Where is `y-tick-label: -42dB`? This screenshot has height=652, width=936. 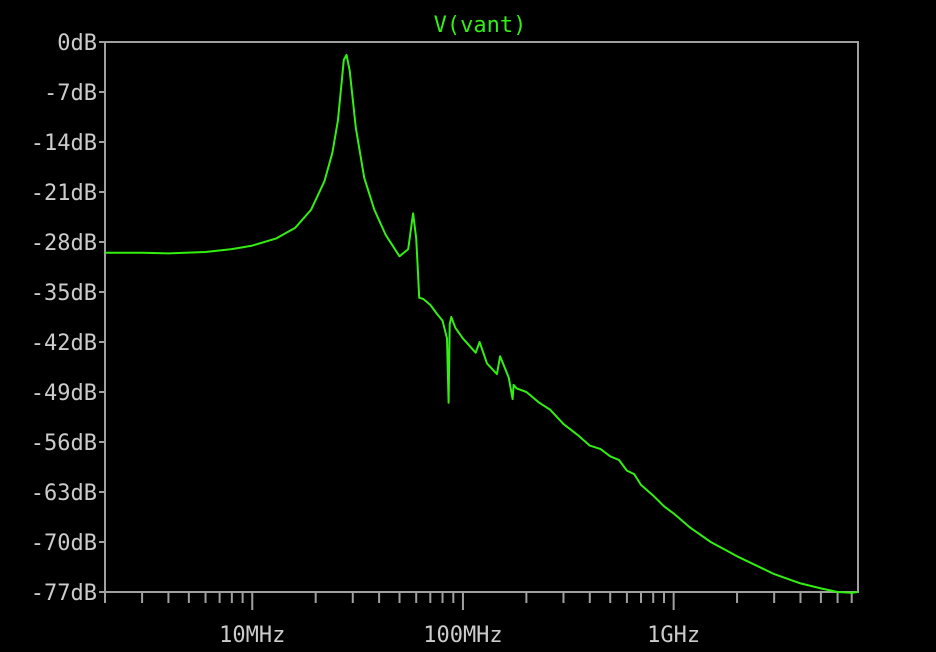 y-tick-label: -42dB is located at coordinates (64, 343).